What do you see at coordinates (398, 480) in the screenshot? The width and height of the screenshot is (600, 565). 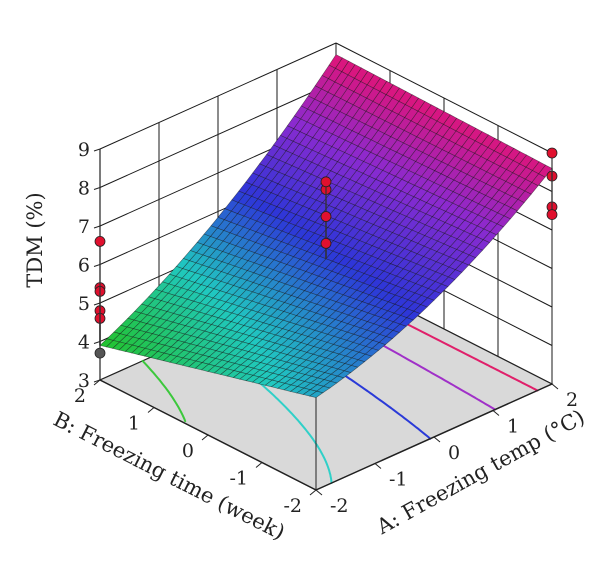 I see `x-tick-label: -1` at bounding box center [398, 480].